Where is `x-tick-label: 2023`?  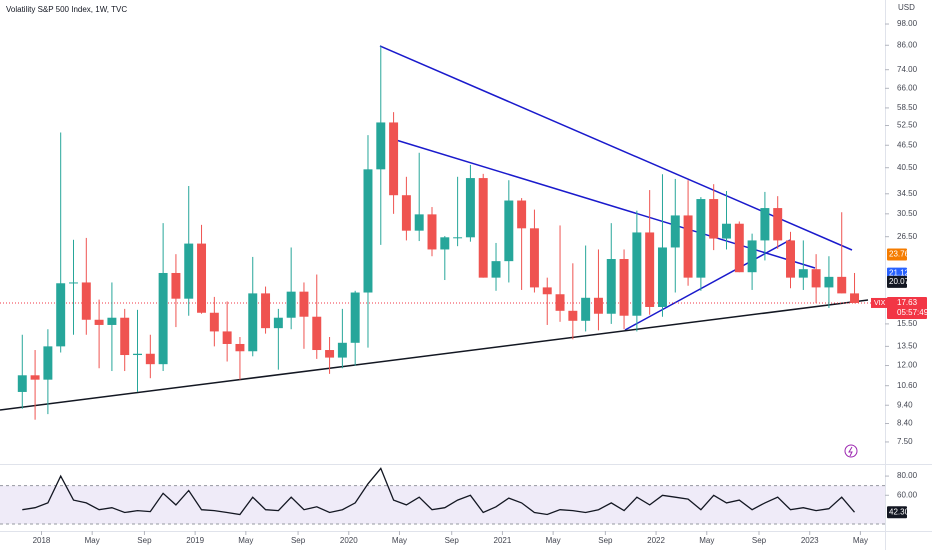 x-tick-label: 2023 is located at coordinates (810, 540).